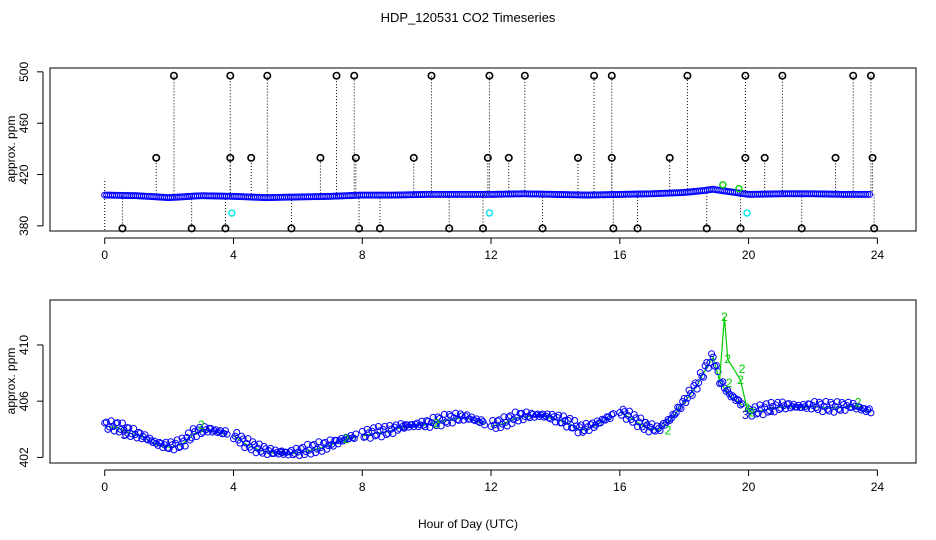 The image size is (936, 540). Describe the element at coordinates (739, 188) in the screenshot. I see `green-point` at that location.